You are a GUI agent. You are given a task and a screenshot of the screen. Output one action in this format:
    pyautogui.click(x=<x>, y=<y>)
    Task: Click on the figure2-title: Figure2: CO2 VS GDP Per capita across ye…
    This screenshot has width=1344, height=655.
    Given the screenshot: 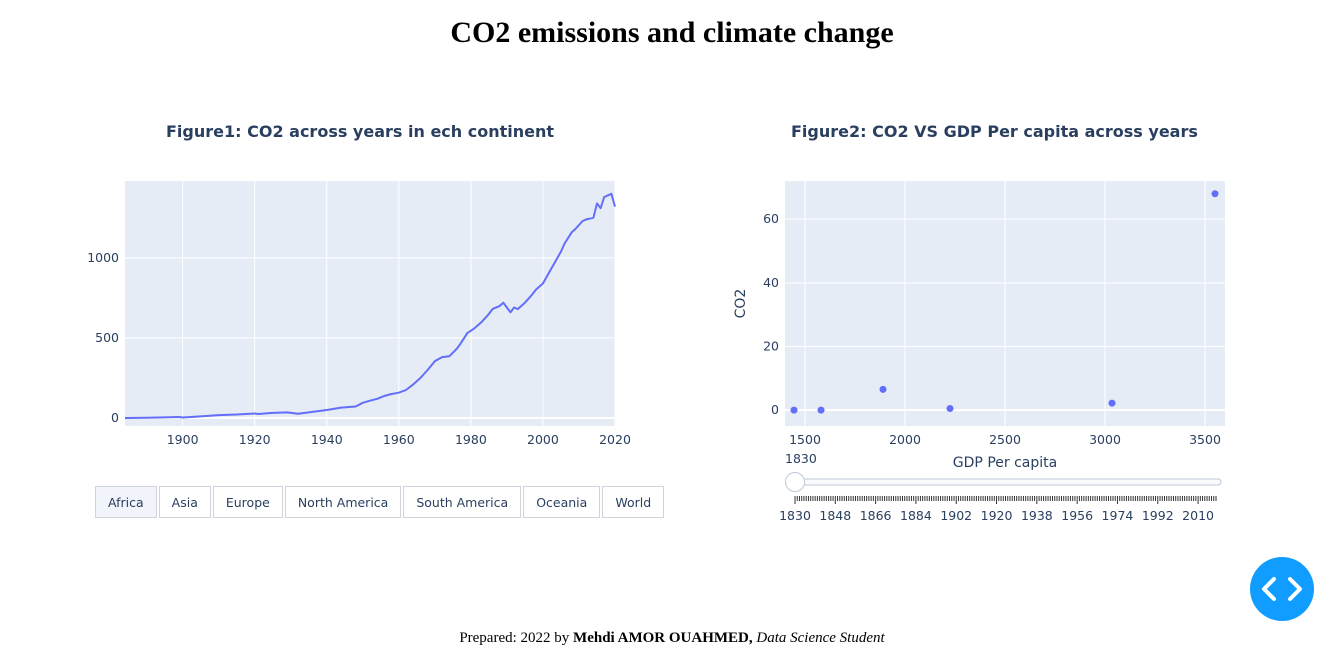 What is the action you would take?
    pyautogui.click(x=994, y=131)
    